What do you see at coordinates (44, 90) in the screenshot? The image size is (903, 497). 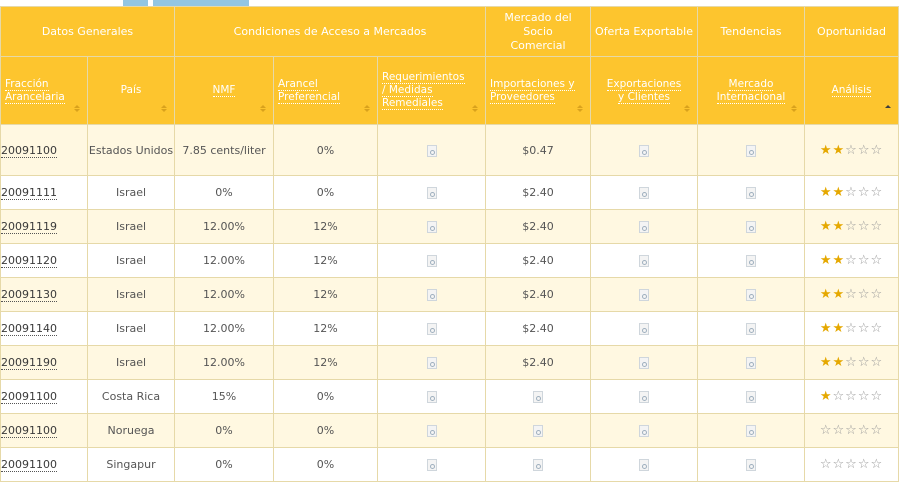 I see `column-header-fraccion: Fracción Arancelaria` at bounding box center [44, 90].